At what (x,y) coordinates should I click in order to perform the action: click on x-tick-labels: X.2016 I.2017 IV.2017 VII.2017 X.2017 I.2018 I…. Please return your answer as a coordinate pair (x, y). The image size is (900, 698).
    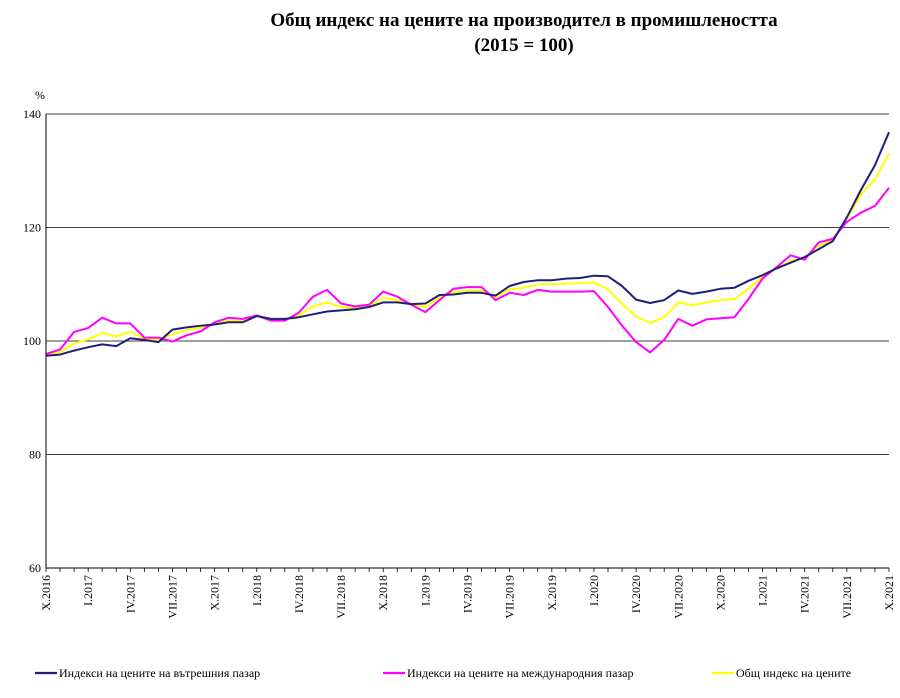
    Looking at the image, I should click on (467, 597).